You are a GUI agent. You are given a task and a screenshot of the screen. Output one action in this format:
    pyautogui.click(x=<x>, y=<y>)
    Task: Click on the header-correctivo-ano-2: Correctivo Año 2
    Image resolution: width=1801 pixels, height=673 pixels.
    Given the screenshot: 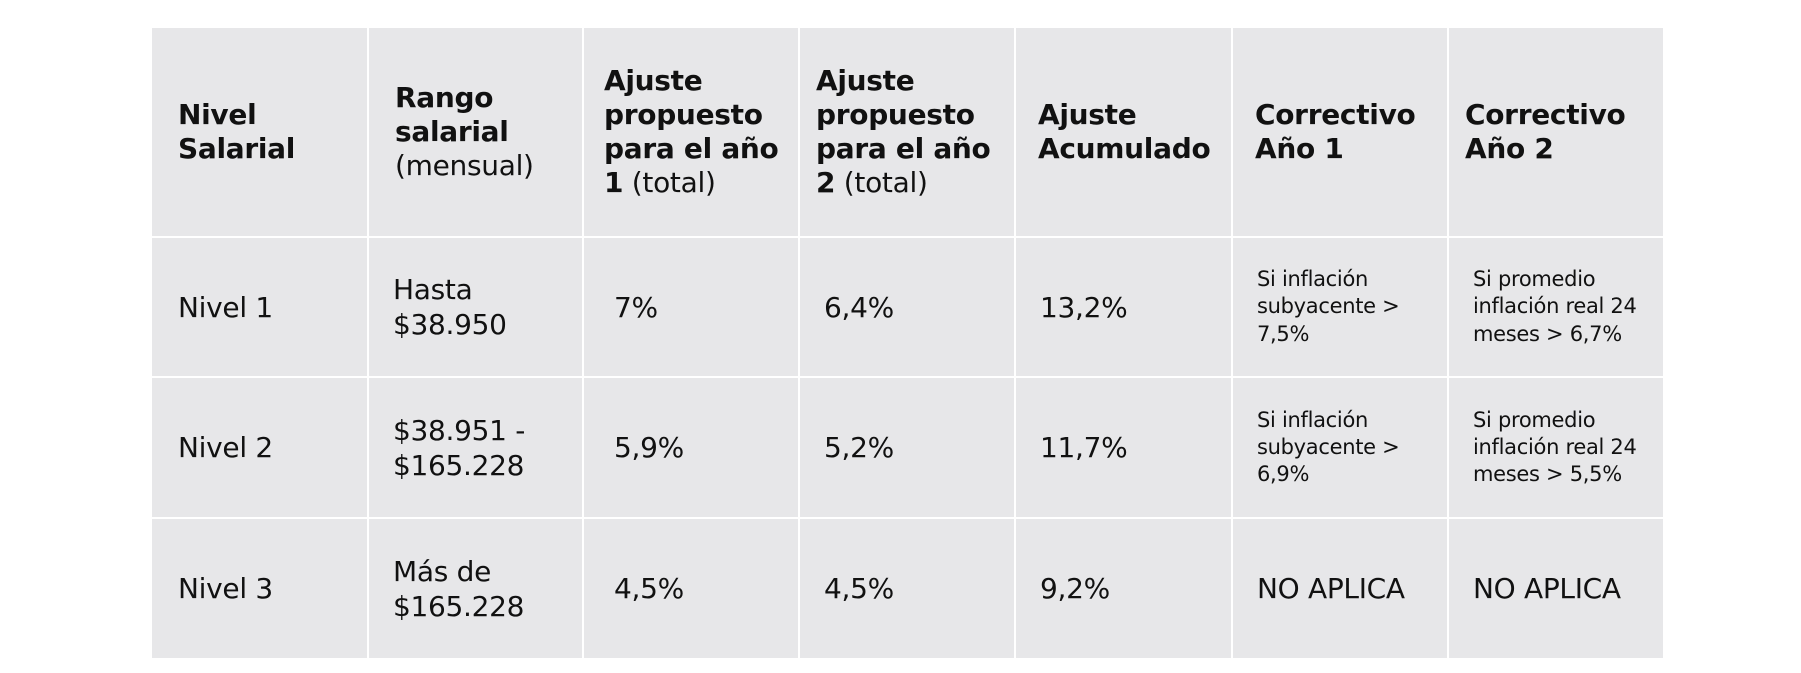 What is the action you would take?
    pyautogui.click(x=1556, y=132)
    